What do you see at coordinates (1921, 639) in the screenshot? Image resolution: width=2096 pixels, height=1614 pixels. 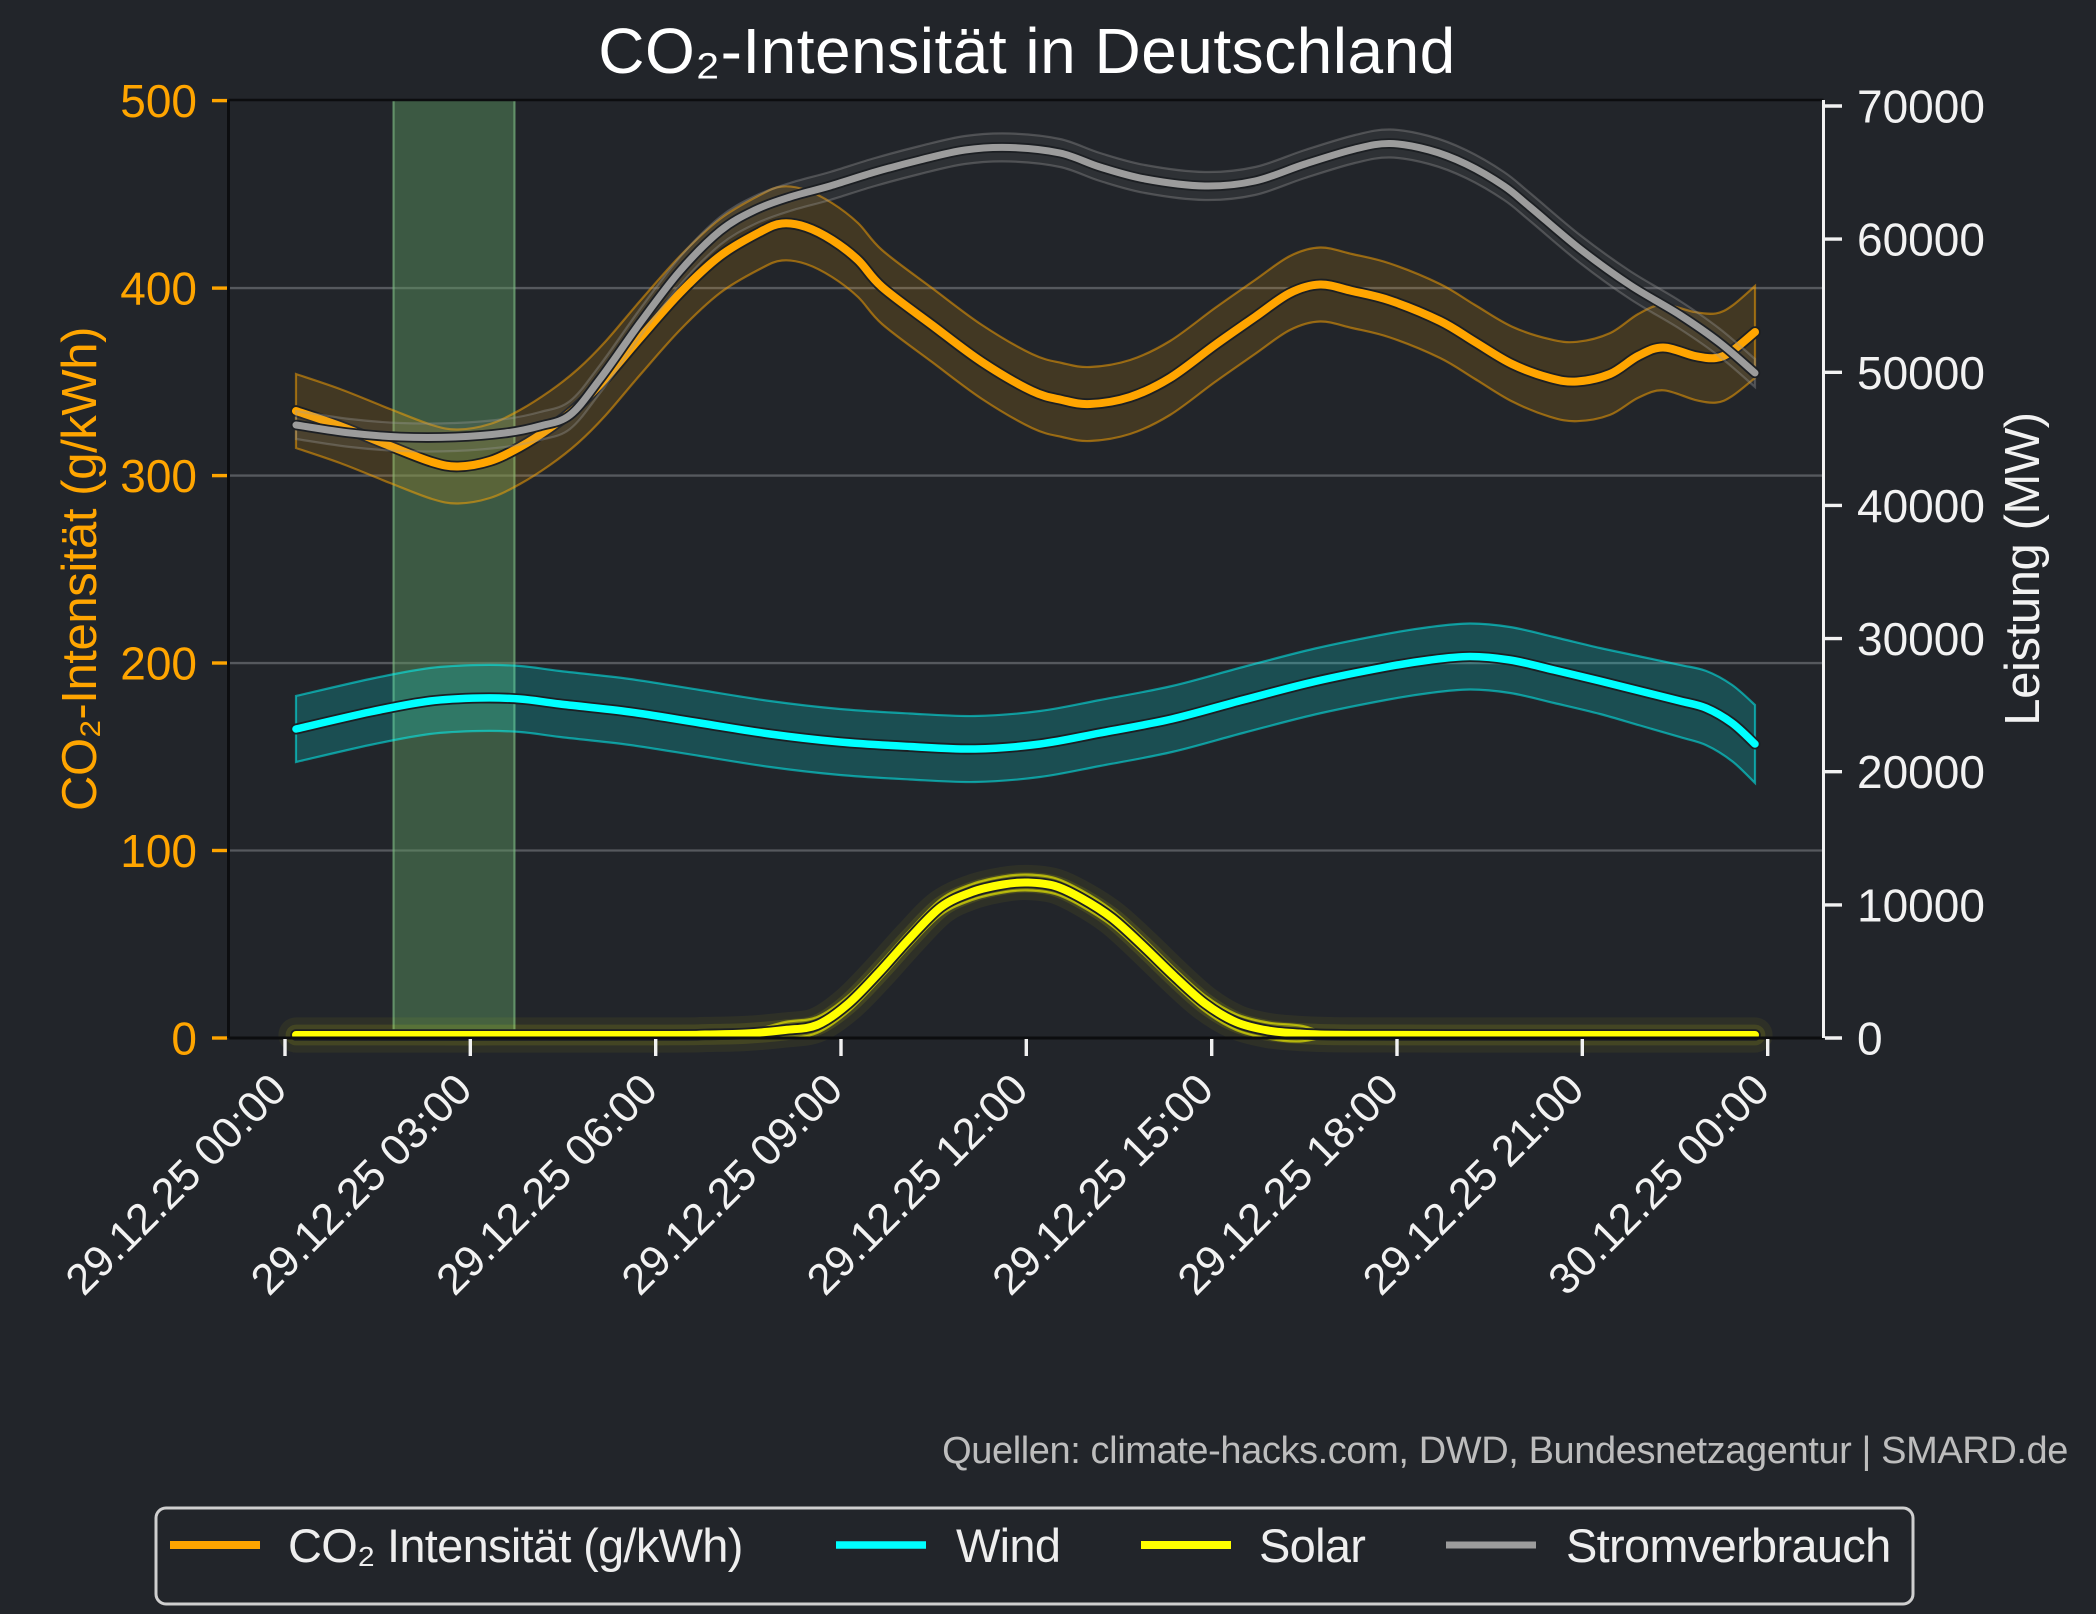 I see `svg-text: 30000` at bounding box center [1921, 639].